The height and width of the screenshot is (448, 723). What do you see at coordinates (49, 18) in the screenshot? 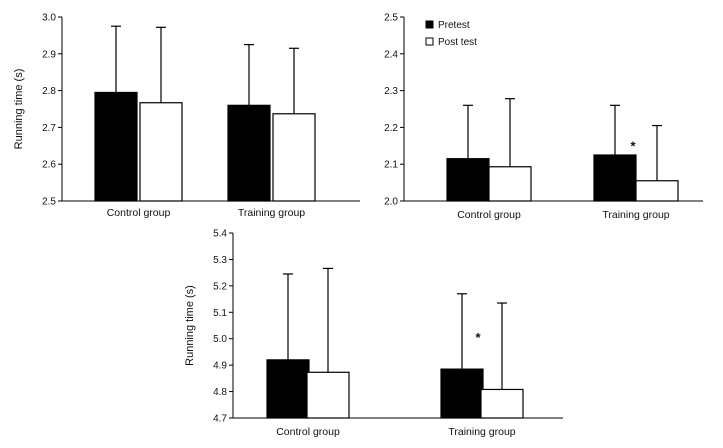
I see `y-tick-label: 3.0` at bounding box center [49, 18].